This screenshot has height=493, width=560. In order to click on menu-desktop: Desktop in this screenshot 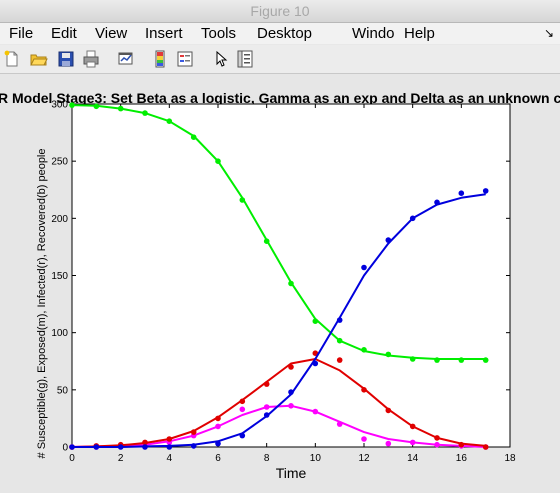, I will do `click(285, 33)`.